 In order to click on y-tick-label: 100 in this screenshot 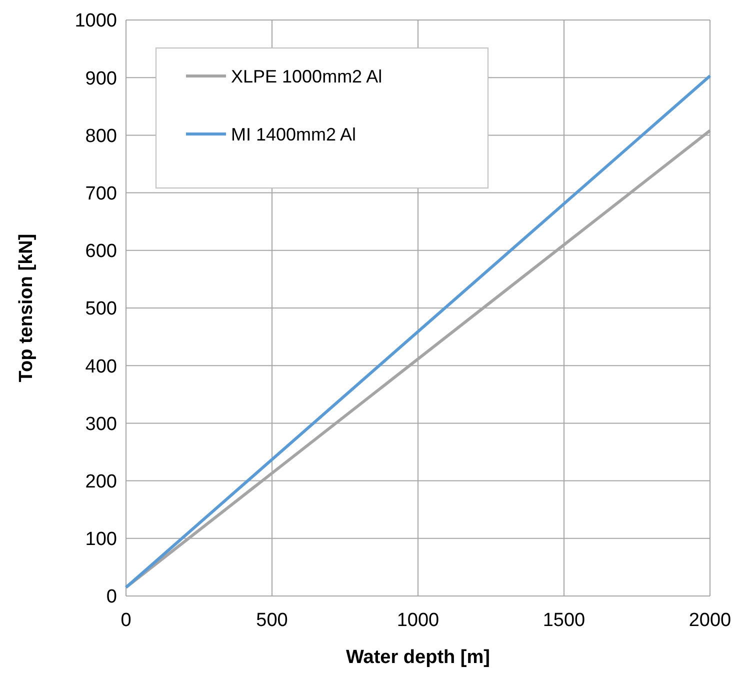, I will do `click(101, 539)`.